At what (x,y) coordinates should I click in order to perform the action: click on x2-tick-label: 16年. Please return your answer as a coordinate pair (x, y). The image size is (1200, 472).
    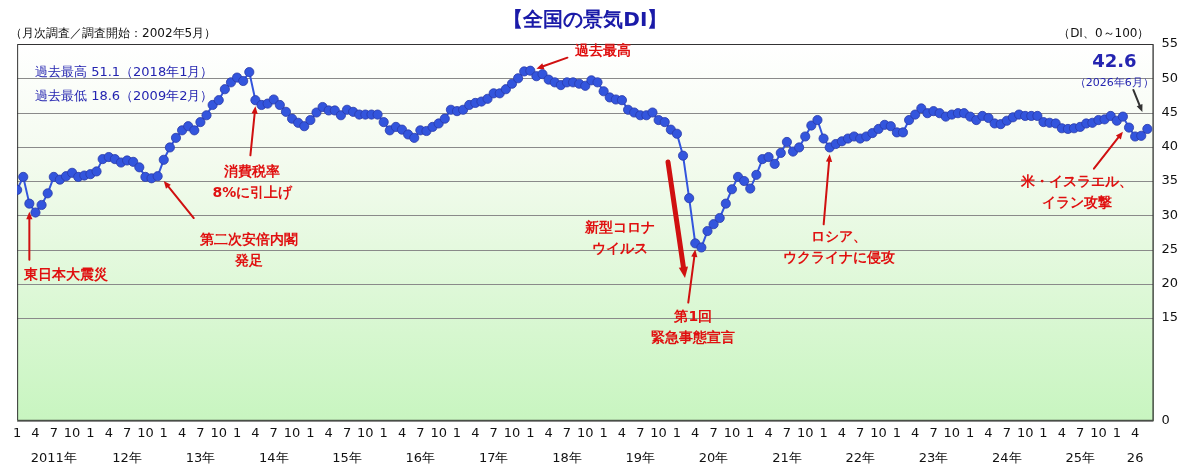
    Looking at the image, I should click on (420, 457).